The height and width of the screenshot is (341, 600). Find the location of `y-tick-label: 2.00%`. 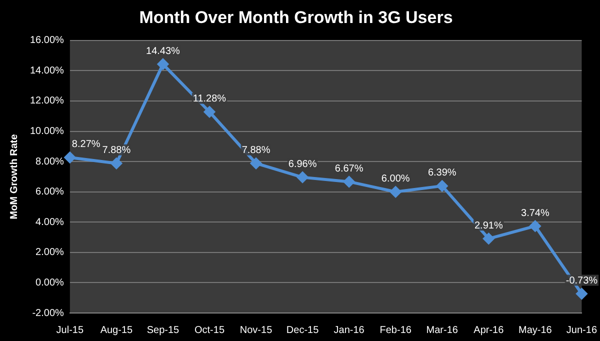

y-tick-label: 2.00% is located at coordinates (50, 252).